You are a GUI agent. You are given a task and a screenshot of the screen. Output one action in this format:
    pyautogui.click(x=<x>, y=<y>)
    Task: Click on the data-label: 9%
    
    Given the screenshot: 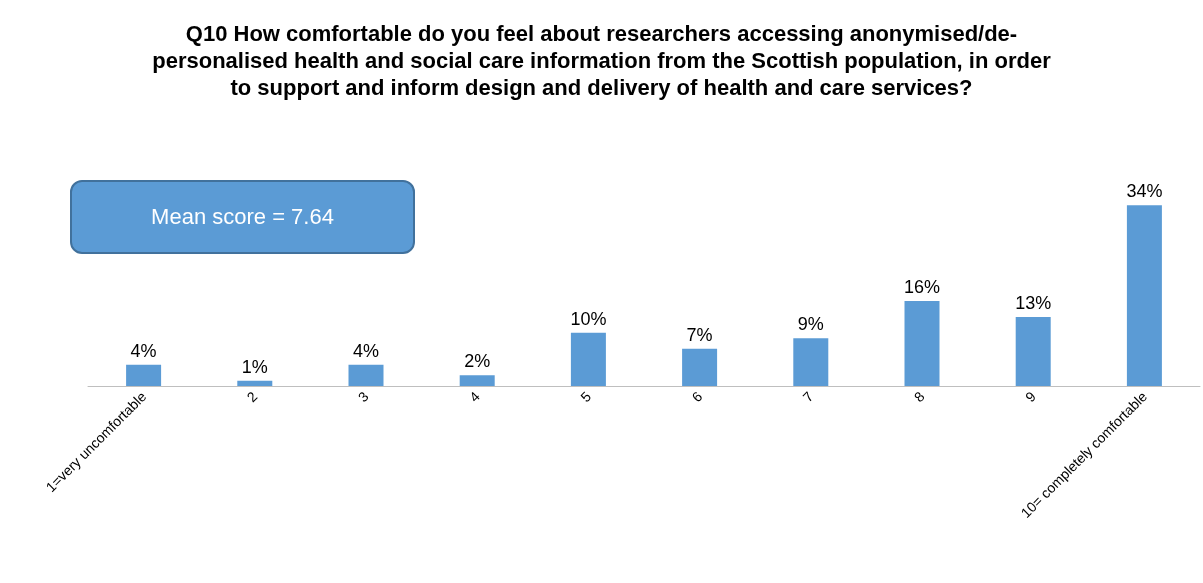 What is the action you would take?
    pyautogui.click(x=810, y=324)
    